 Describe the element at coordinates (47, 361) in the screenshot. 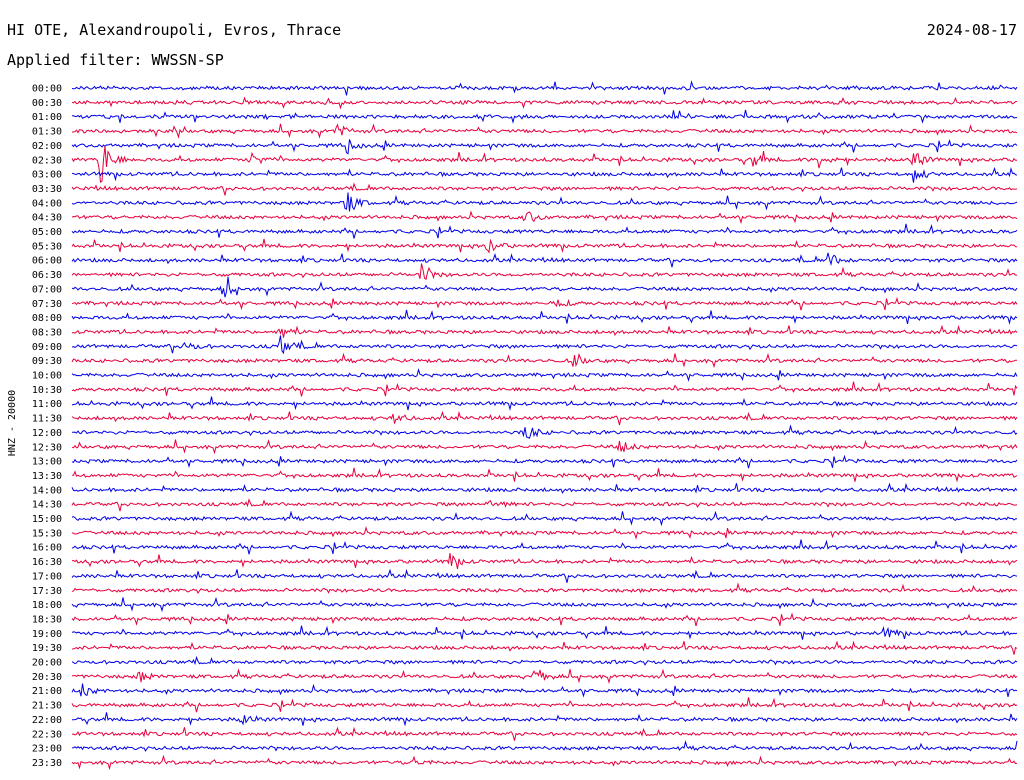

I see `row-label: 09:30` at that location.